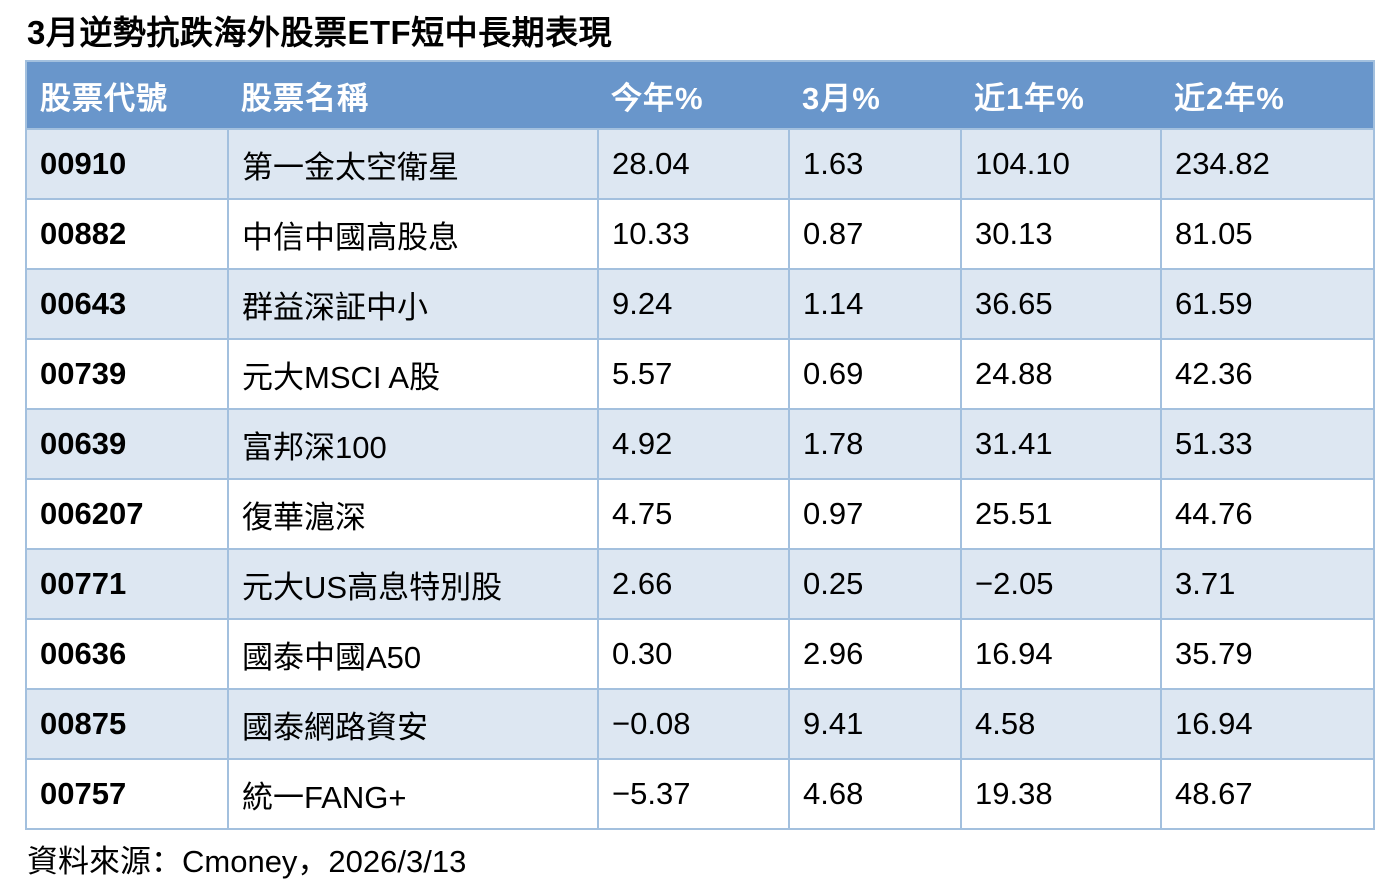  What do you see at coordinates (1267, 374) in the screenshot?
I see `cell-2yr-pct: 42.36` at bounding box center [1267, 374].